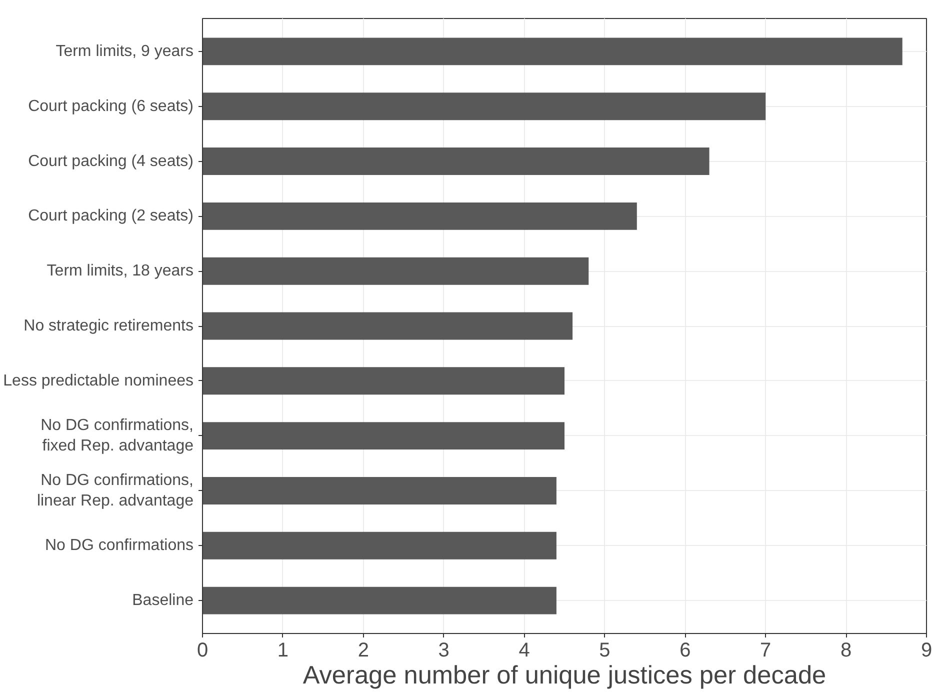 The height and width of the screenshot is (692, 934). I want to click on y-tick-label: No DG confirmations, linear Rep. advantage, so click(115, 491).